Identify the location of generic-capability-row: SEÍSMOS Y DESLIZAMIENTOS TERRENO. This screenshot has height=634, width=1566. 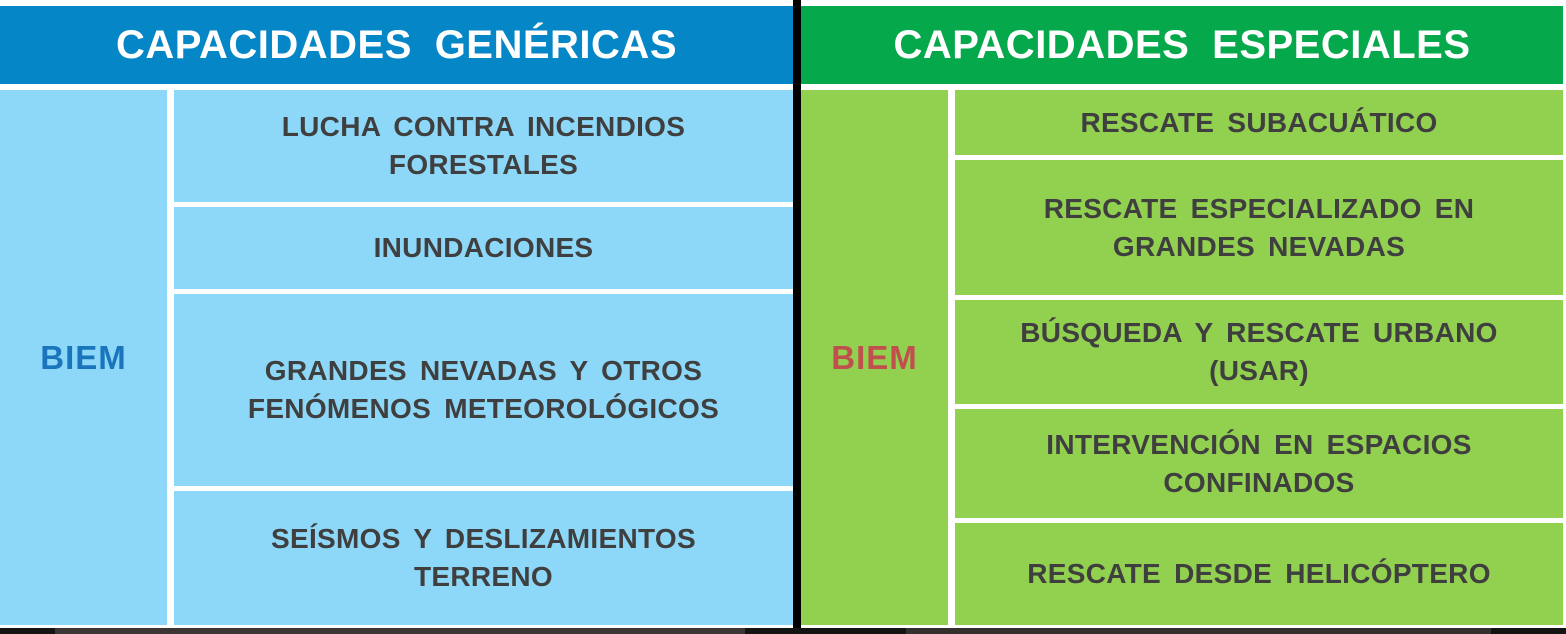
(483, 558).